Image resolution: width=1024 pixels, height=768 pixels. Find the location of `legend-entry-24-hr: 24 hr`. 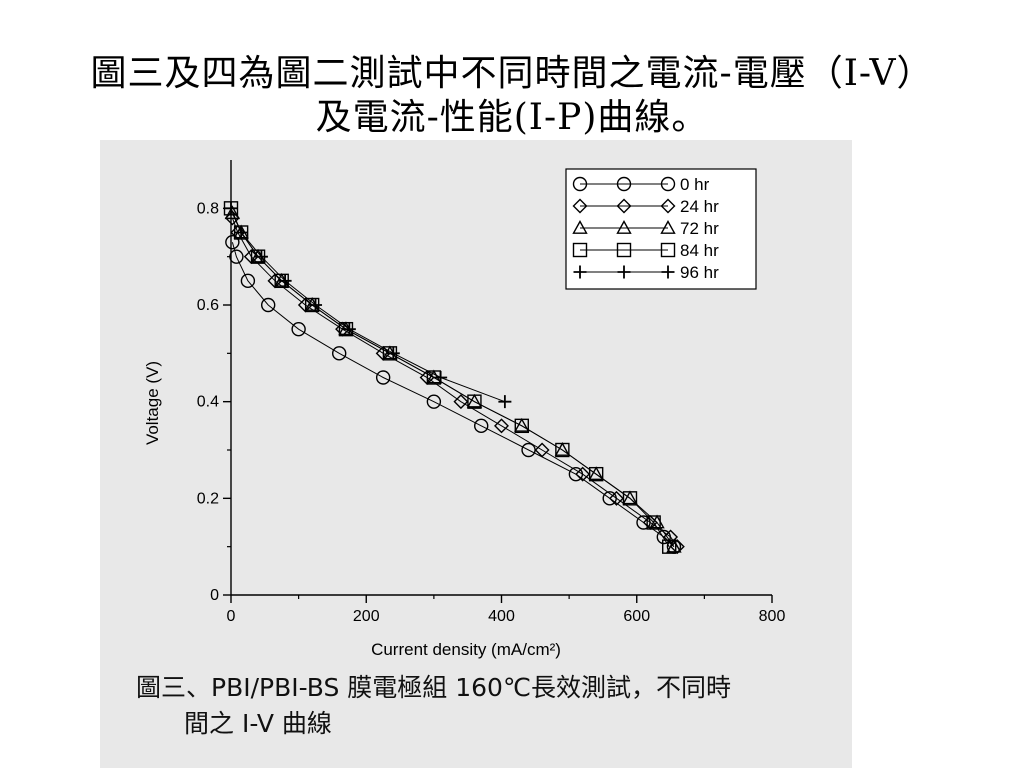

legend-entry-24-hr: 24 hr is located at coordinates (645, 206).